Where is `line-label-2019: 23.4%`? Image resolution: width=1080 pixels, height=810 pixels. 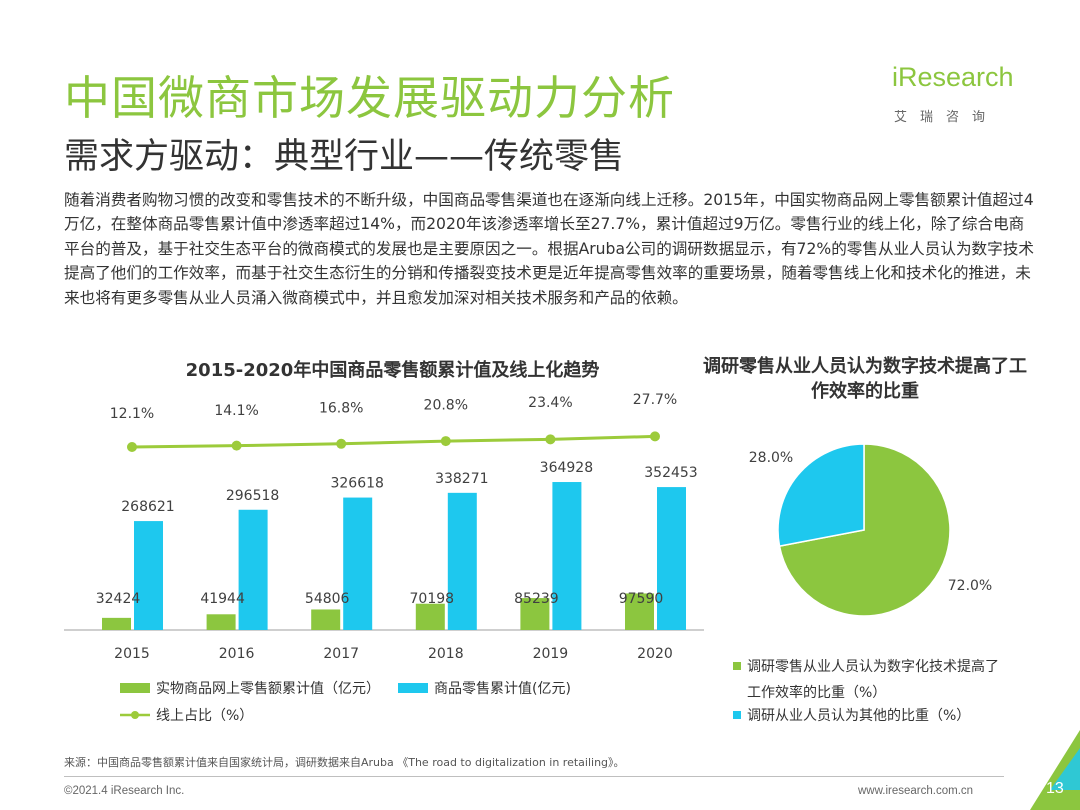
line-label-2019: 23.4% is located at coordinates (550, 403).